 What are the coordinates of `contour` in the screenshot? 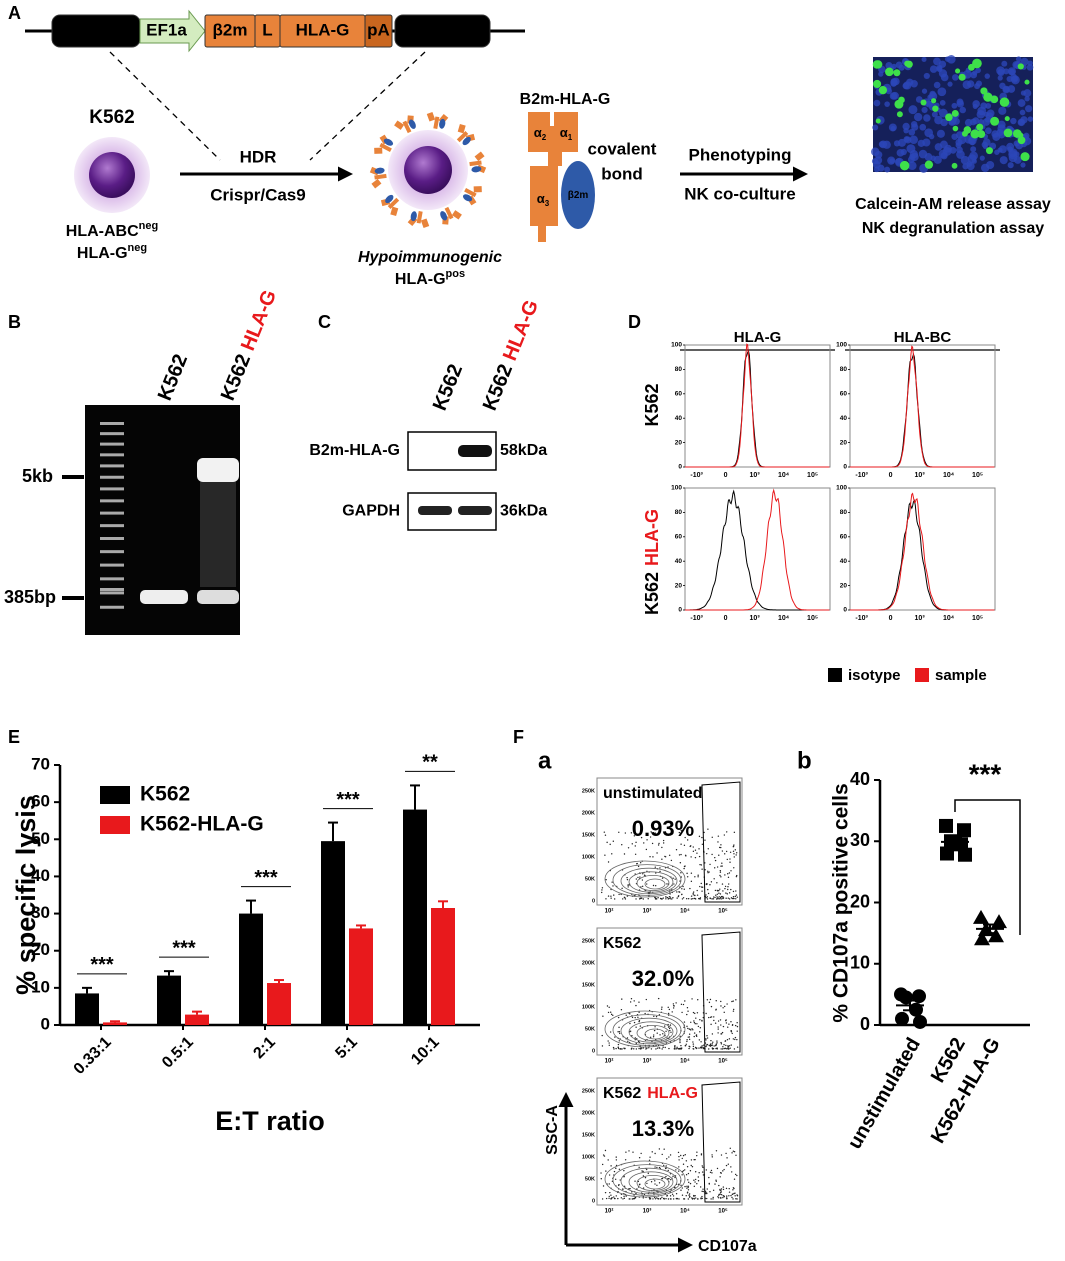 It's located at (651, 1182).